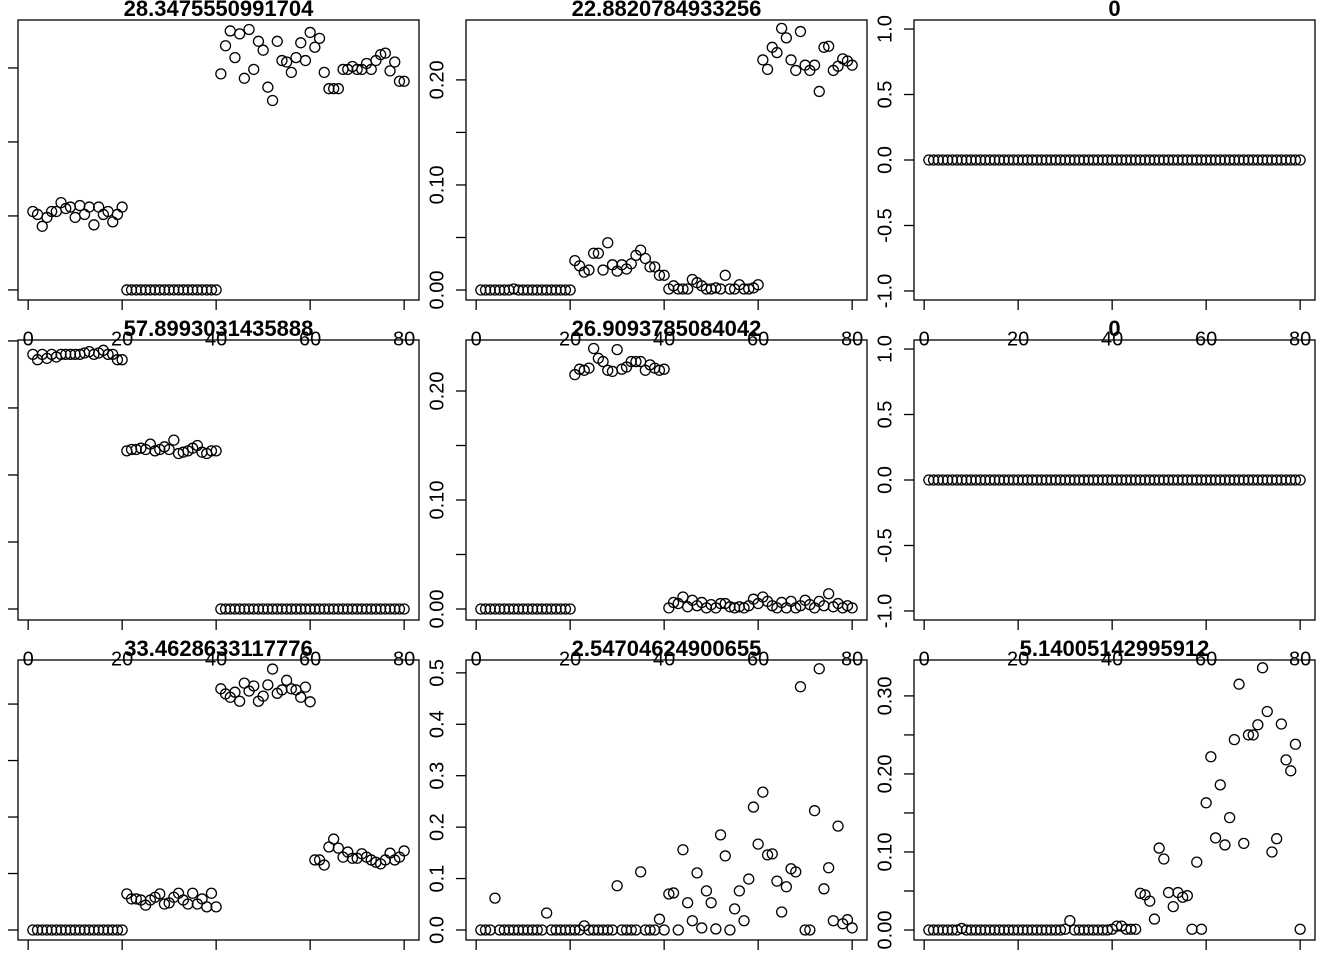 This screenshot has width=1344, height=960. I want to click on y-tick-label: 0.10, so click(437, 184).